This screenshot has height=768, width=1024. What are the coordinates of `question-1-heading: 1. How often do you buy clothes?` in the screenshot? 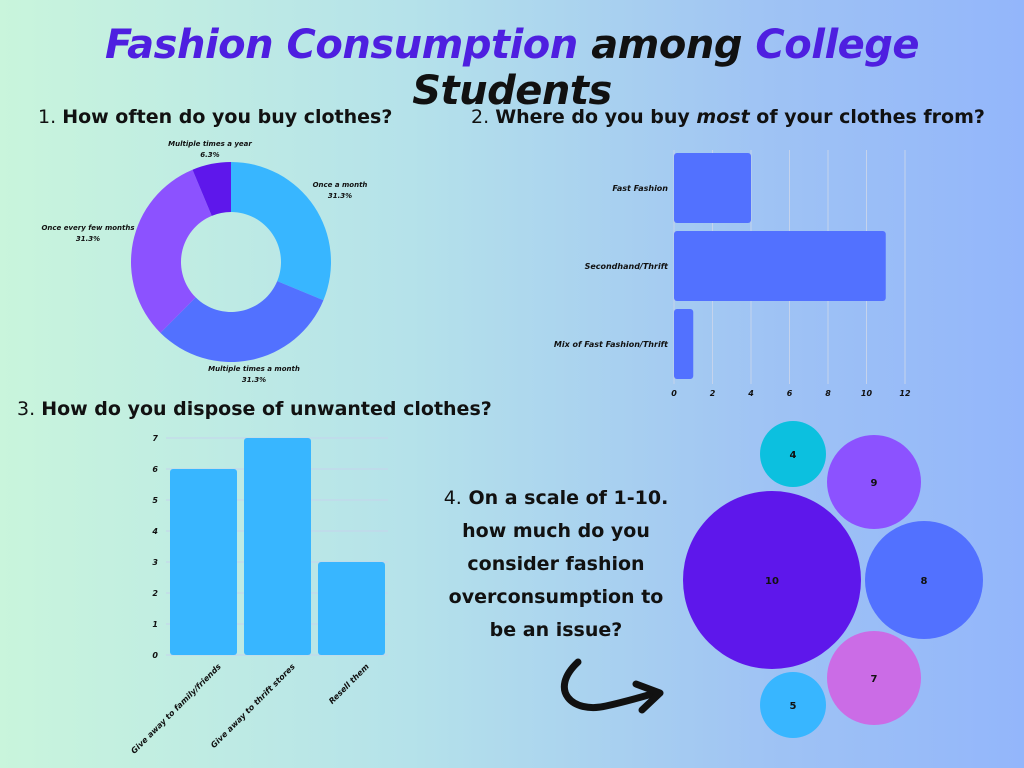 It's located at (215, 117).